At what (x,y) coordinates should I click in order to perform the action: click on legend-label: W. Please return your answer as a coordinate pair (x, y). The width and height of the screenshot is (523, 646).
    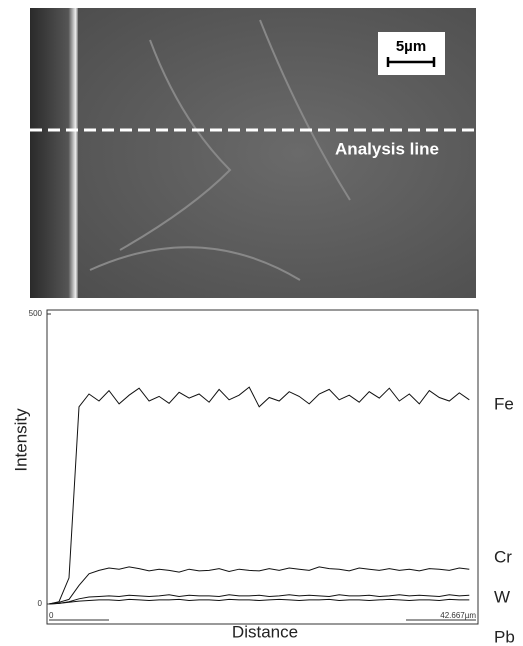
    Looking at the image, I should click on (502, 596).